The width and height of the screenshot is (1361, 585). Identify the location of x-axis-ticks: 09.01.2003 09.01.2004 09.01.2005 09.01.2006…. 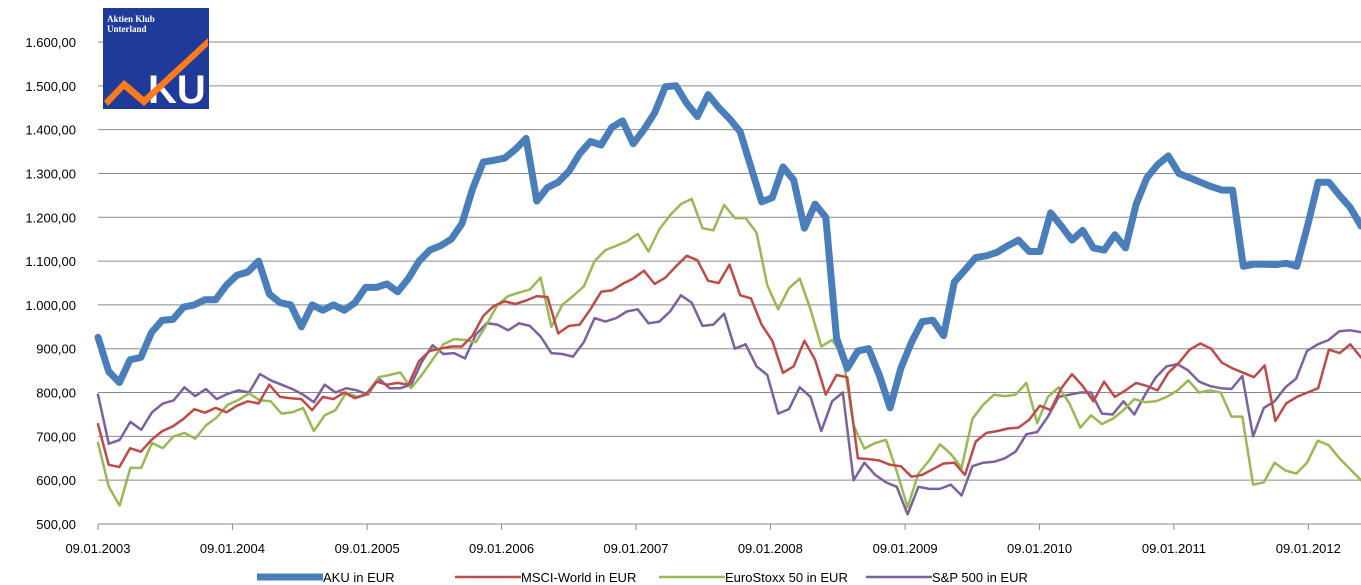
(703, 540).